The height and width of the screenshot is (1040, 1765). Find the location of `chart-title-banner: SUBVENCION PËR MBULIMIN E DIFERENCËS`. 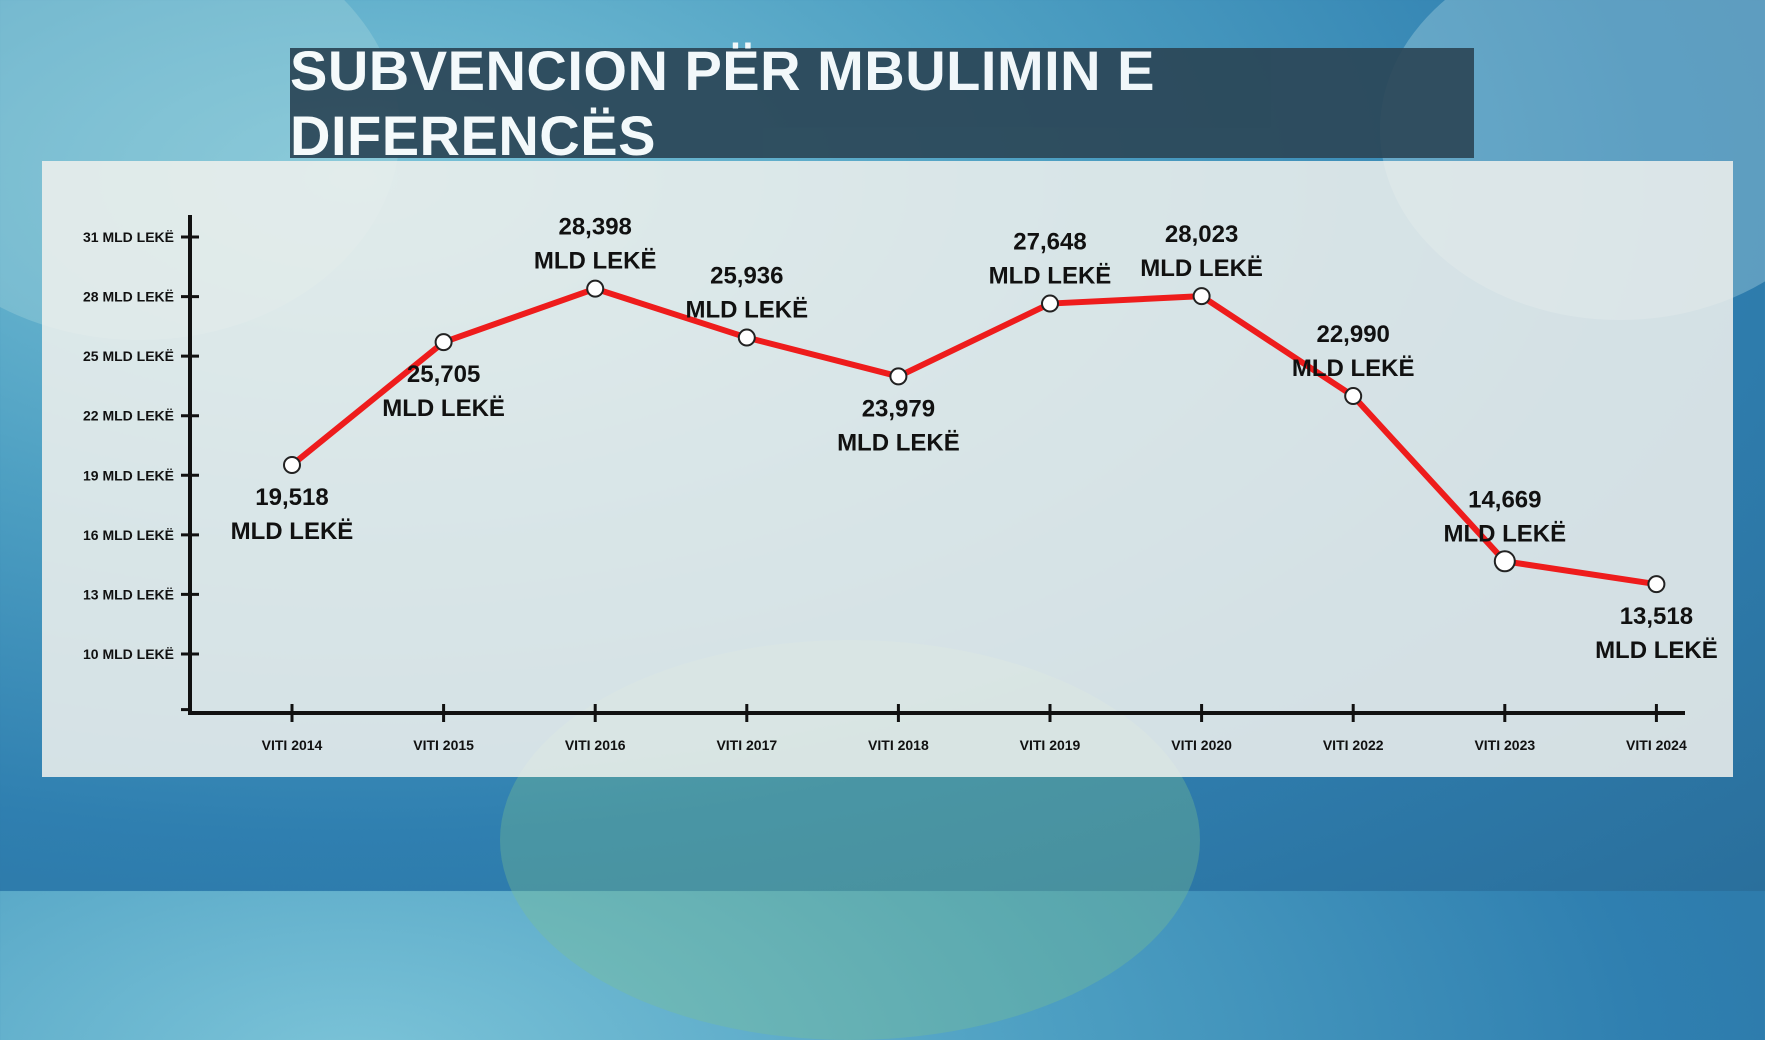

chart-title-banner: SUBVENCION PËR MBULIMIN E DIFERENCËS is located at coordinates (882, 103).